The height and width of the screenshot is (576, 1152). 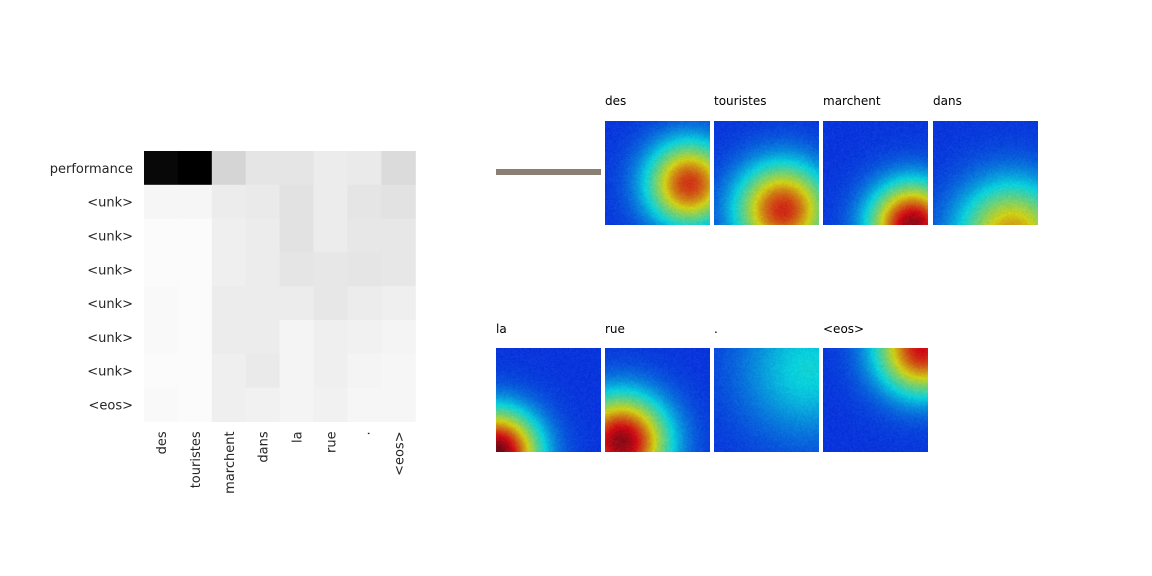 I want to click on x-tick-label: ., so click(x=365, y=433).